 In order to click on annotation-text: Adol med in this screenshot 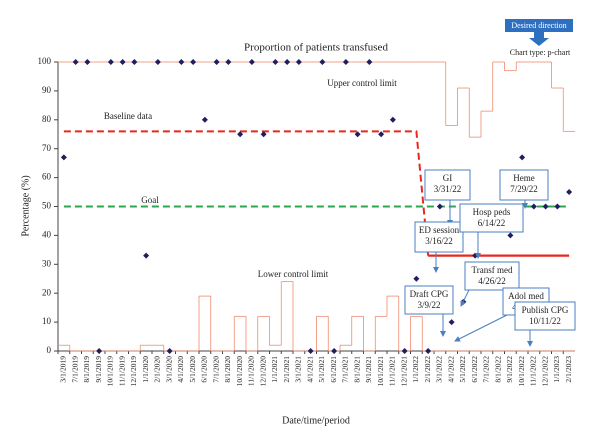, I will do `click(526, 296)`.